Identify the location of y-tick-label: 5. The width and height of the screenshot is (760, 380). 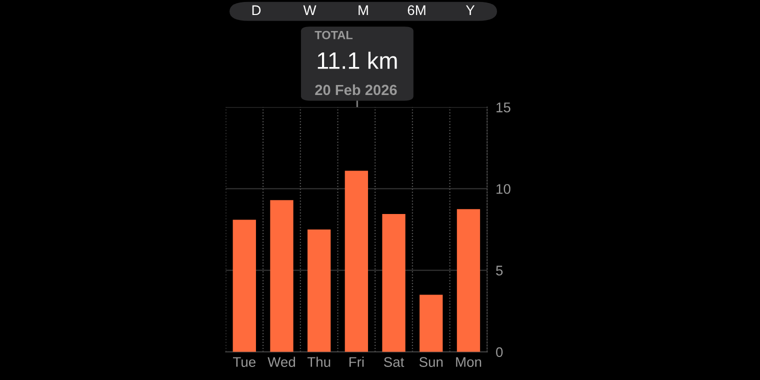
(499, 271).